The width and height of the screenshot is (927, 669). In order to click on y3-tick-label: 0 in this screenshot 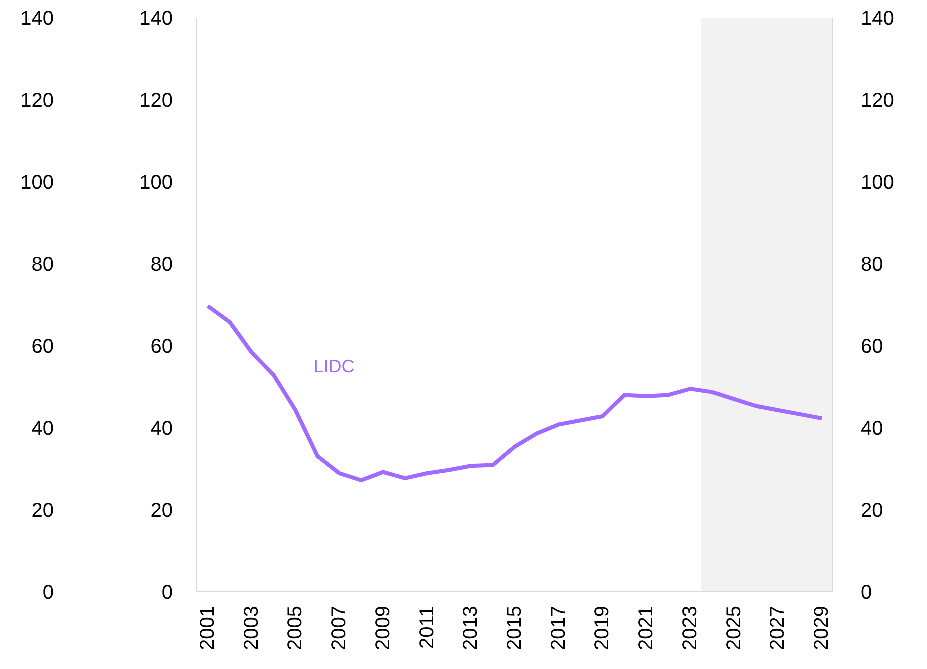, I will do `click(48, 593)`.